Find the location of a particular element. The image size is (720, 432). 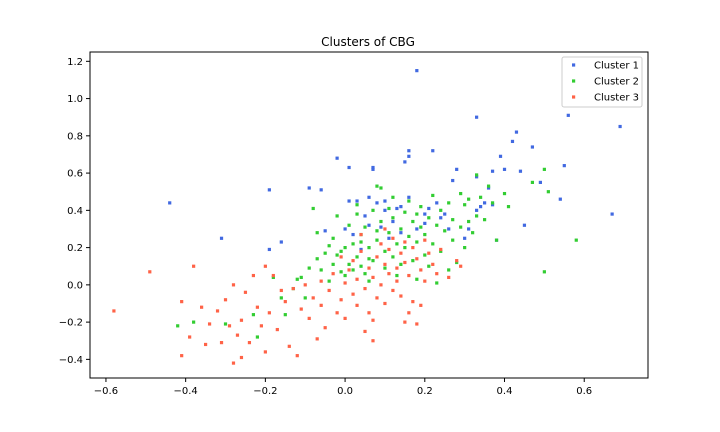

chart-title: Clusters of CBG is located at coordinates (368, 42).